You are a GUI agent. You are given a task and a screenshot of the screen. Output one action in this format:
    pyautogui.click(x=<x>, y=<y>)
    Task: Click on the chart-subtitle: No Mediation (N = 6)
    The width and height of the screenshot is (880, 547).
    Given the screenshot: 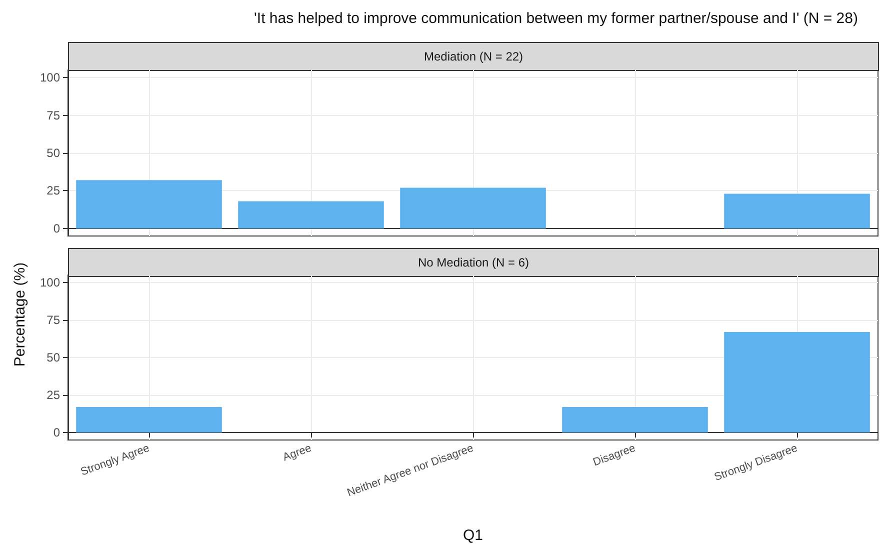 What is the action you would take?
    pyautogui.click(x=474, y=263)
    